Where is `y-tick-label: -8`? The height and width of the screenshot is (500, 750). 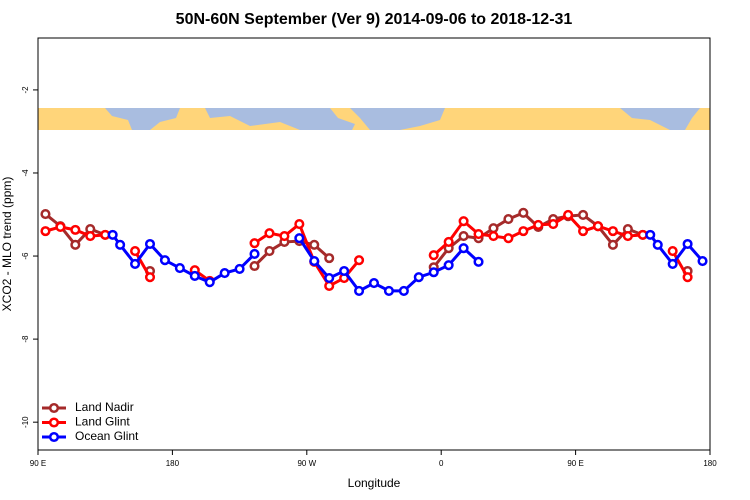 y-tick-label: -8 is located at coordinates (25, 339).